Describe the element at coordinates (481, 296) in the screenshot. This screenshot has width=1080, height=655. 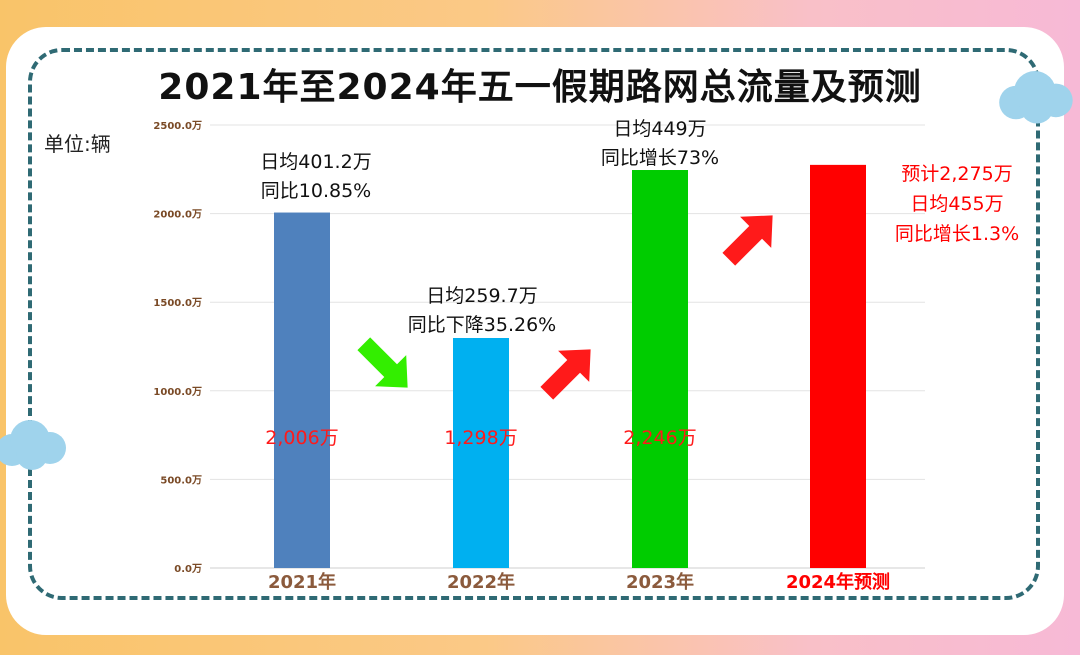
I see `annotation-text: 日均259.7万` at that location.